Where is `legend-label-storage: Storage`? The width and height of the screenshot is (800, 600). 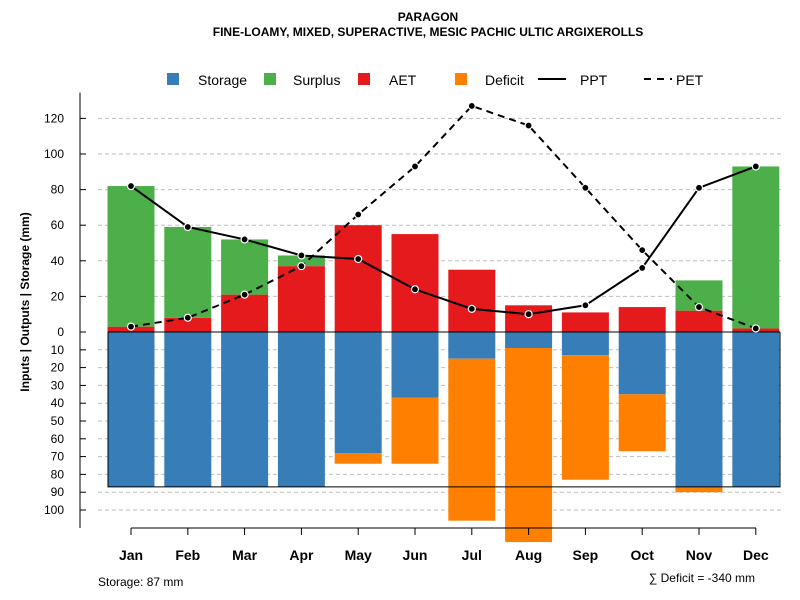 legend-label-storage: Storage is located at coordinates (222, 80).